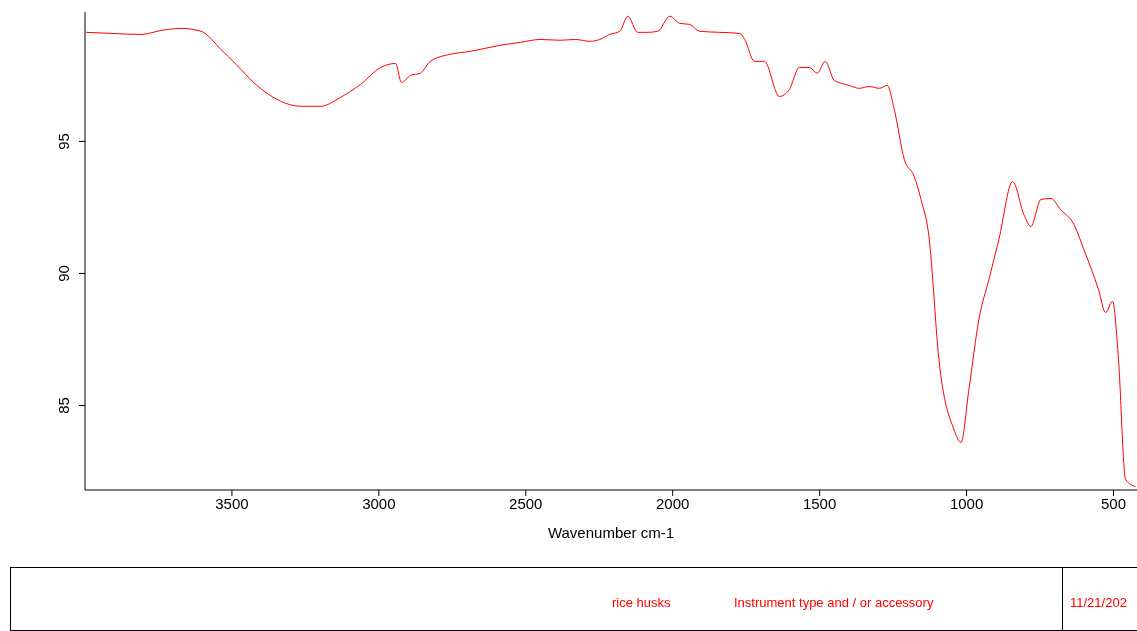 The height and width of the screenshot is (631, 1137). Describe the element at coordinates (819, 503) in the screenshot. I see `x-tick-label: 1500` at that location.